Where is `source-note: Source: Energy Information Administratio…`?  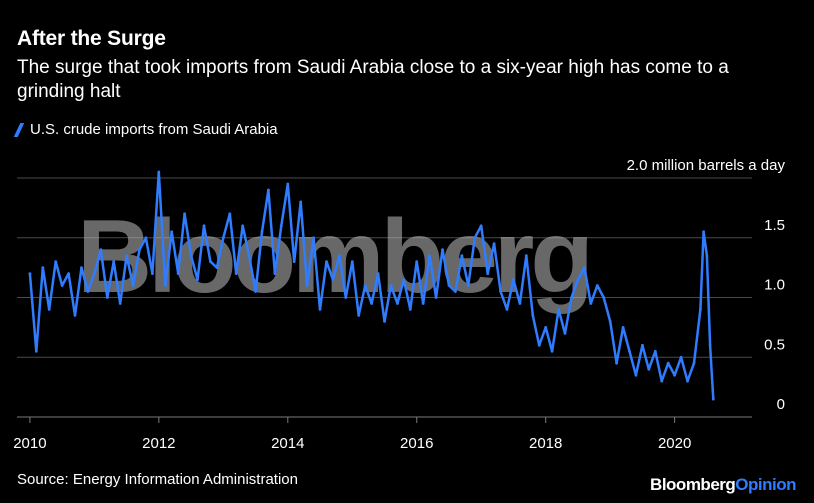 source-note: Source: Energy Information Administratio… is located at coordinates (157, 479).